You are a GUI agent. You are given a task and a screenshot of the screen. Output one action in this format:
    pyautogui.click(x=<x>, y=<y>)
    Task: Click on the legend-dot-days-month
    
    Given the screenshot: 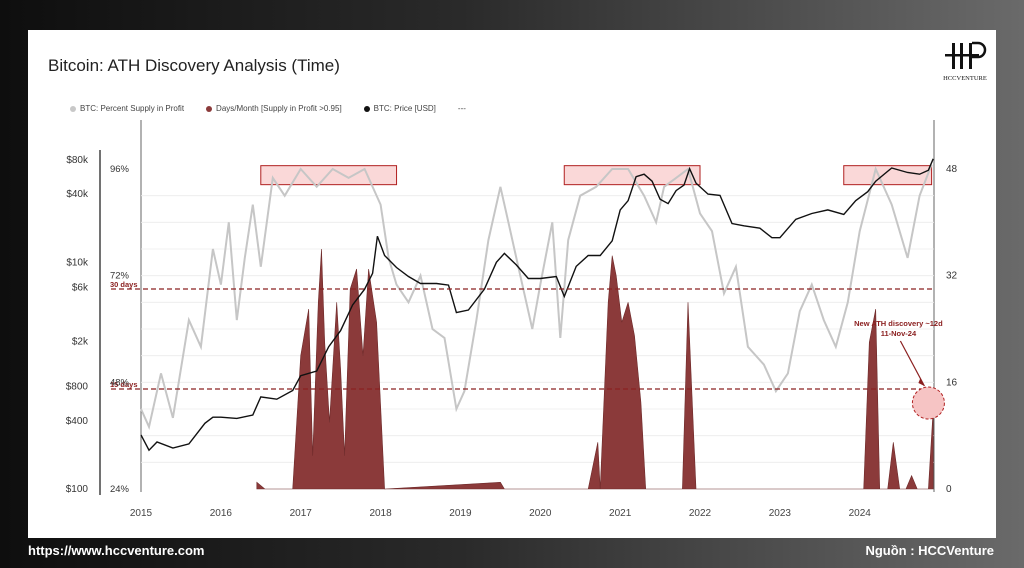 What is the action you would take?
    pyautogui.click(x=209, y=108)
    